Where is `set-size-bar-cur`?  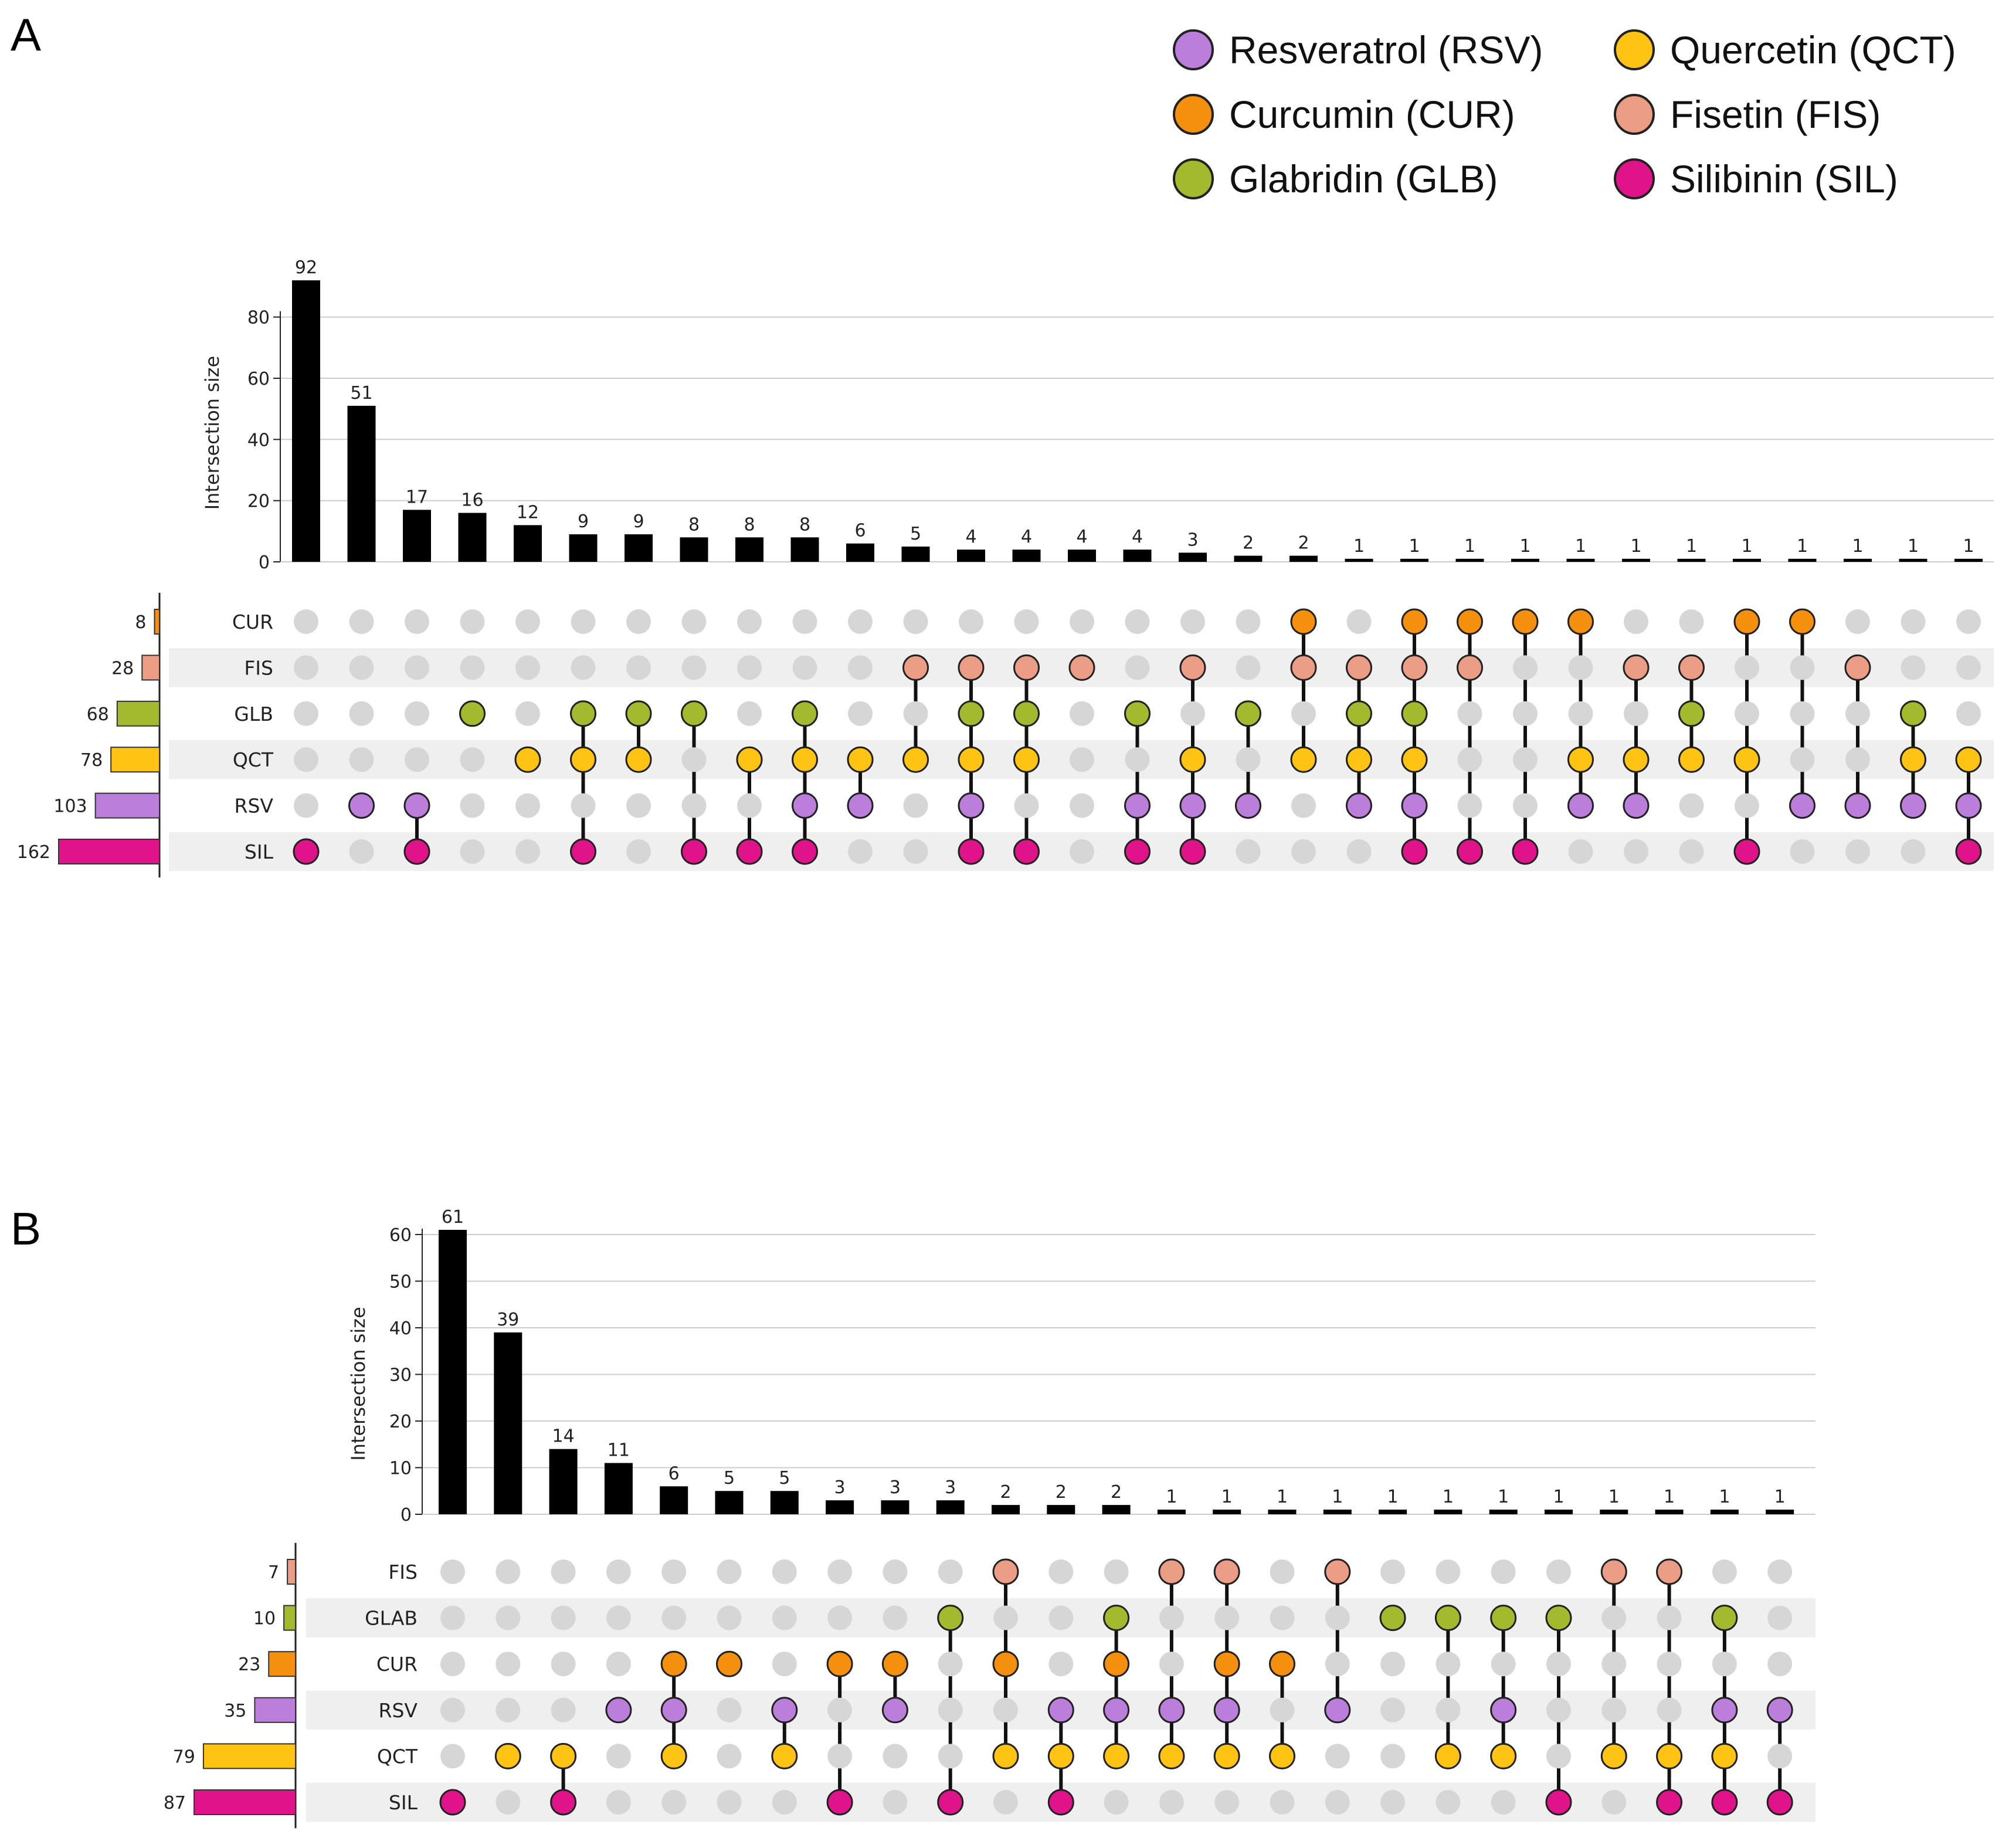
set-size-bar-cur is located at coordinates (282, 1664).